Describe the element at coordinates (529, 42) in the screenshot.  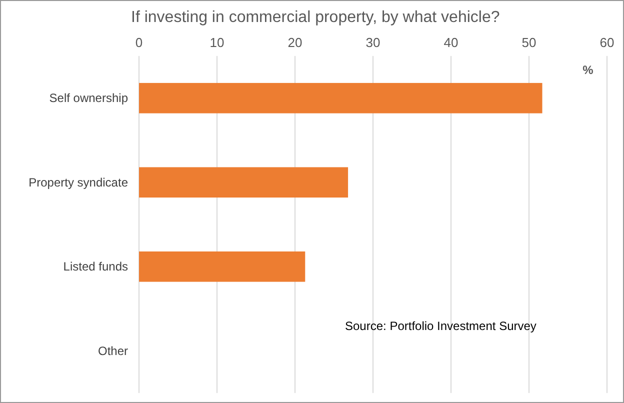
I see `x-tick-label: 50` at that location.